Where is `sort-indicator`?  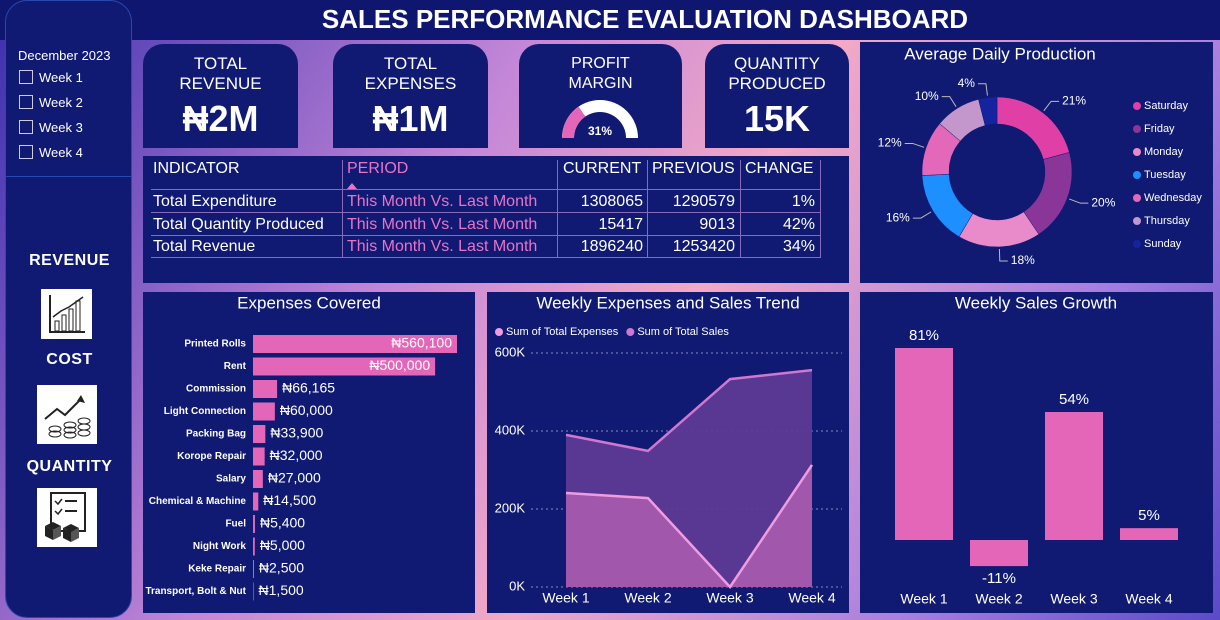 sort-indicator is located at coordinates (352, 186).